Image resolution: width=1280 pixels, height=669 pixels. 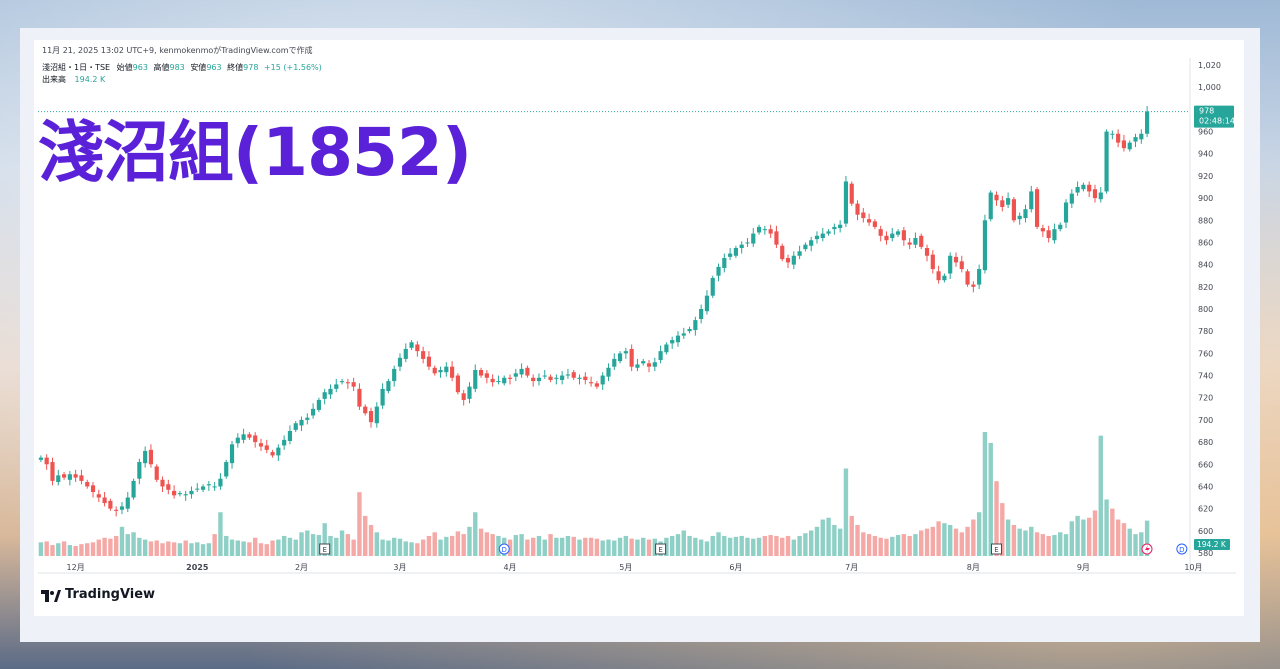 I want to click on y-tick-label: 820, so click(x=1205, y=287).